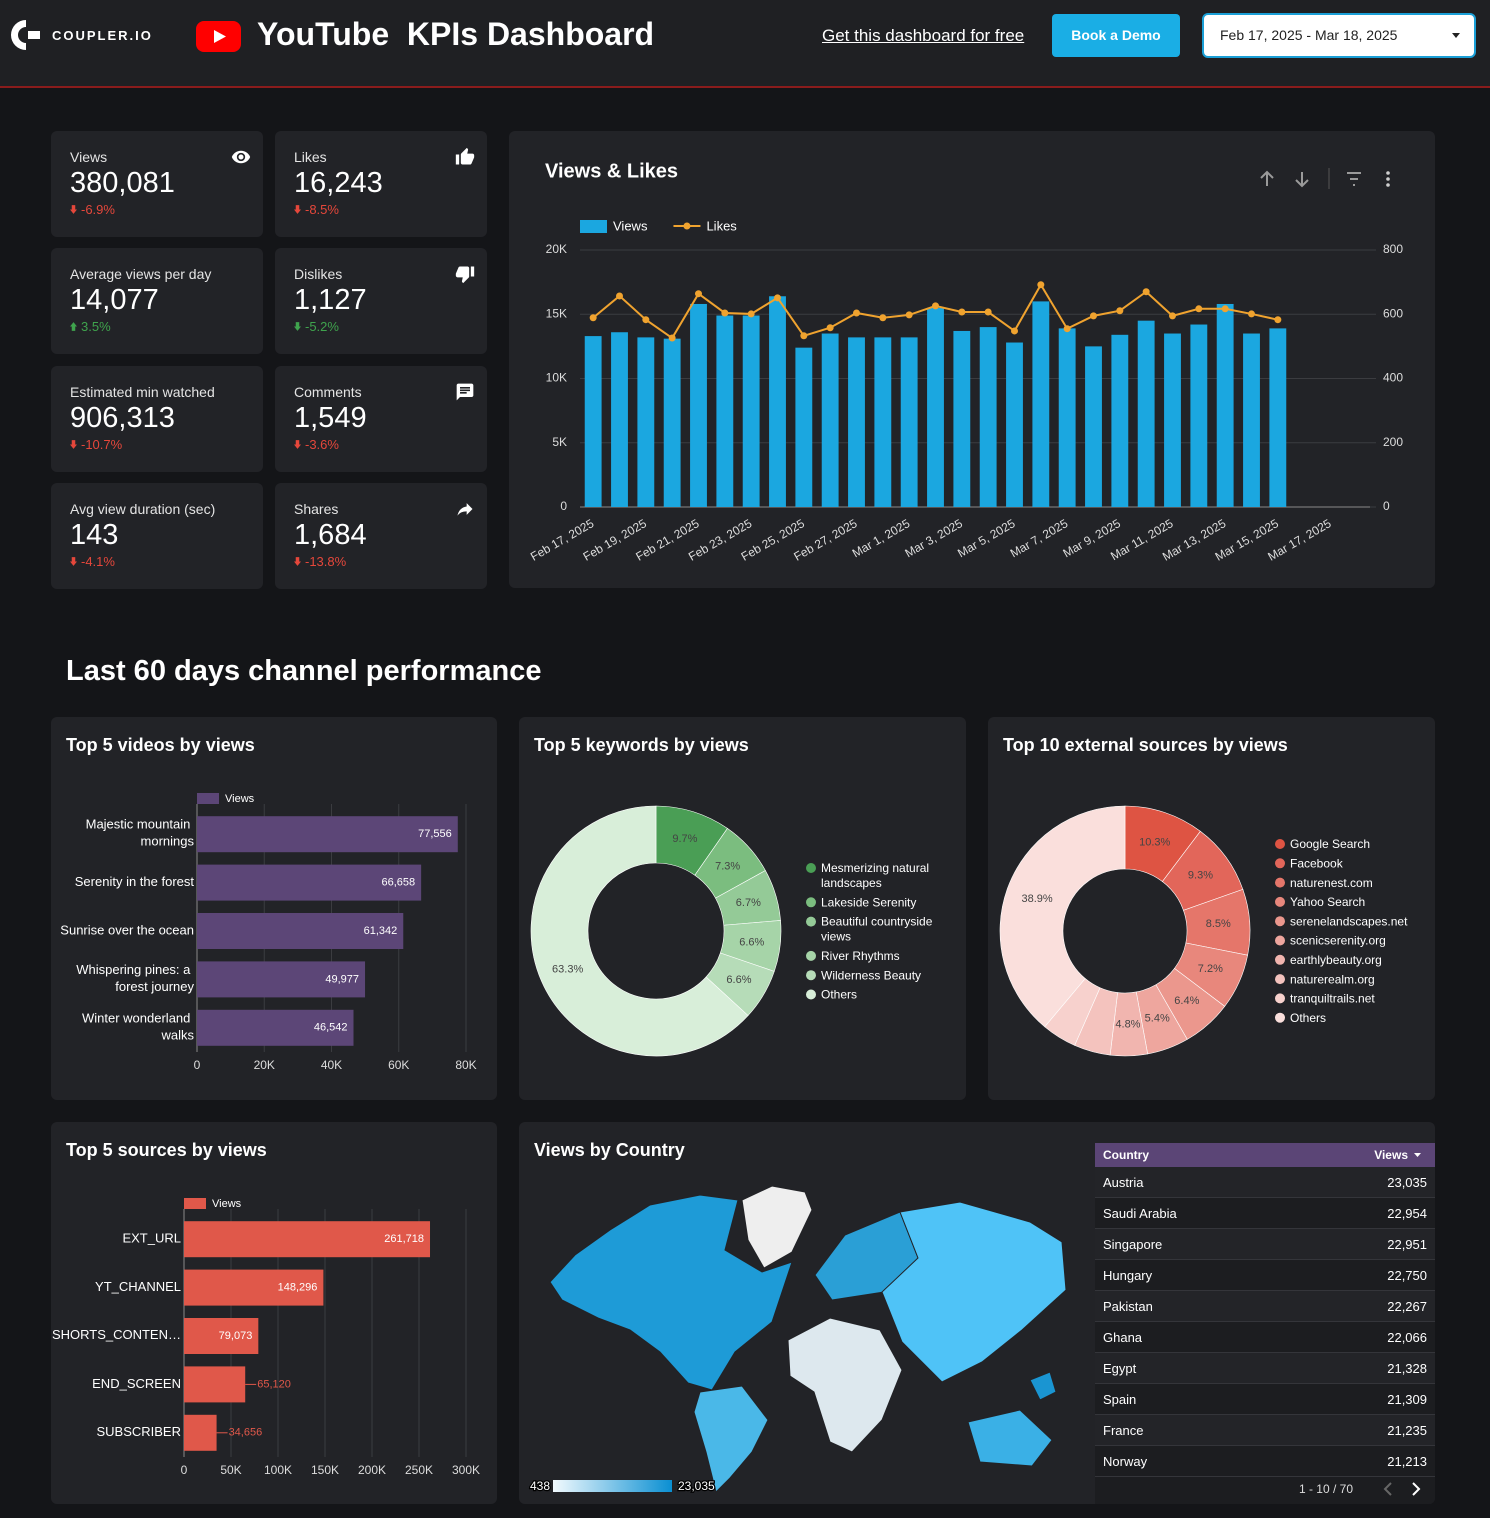  What do you see at coordinates (1126, 1155) in the screenshot?
I see `column-header: Country` at bounding box center [1126, 1155].